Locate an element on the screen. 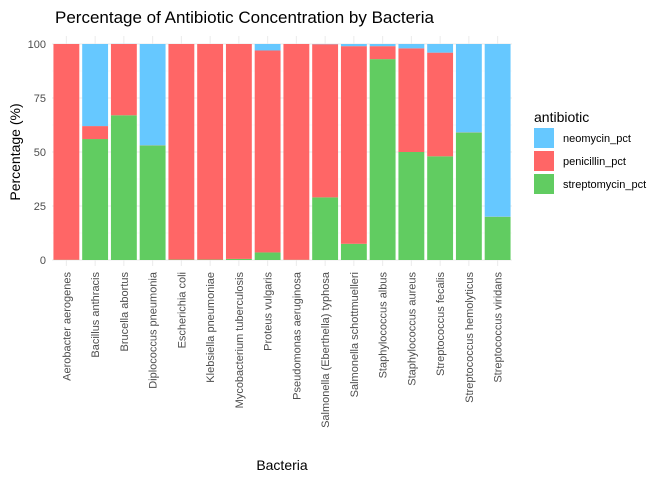  x-tick-label: Salmonella (Eberthella) typhosa is located at coordinates (326, 349).